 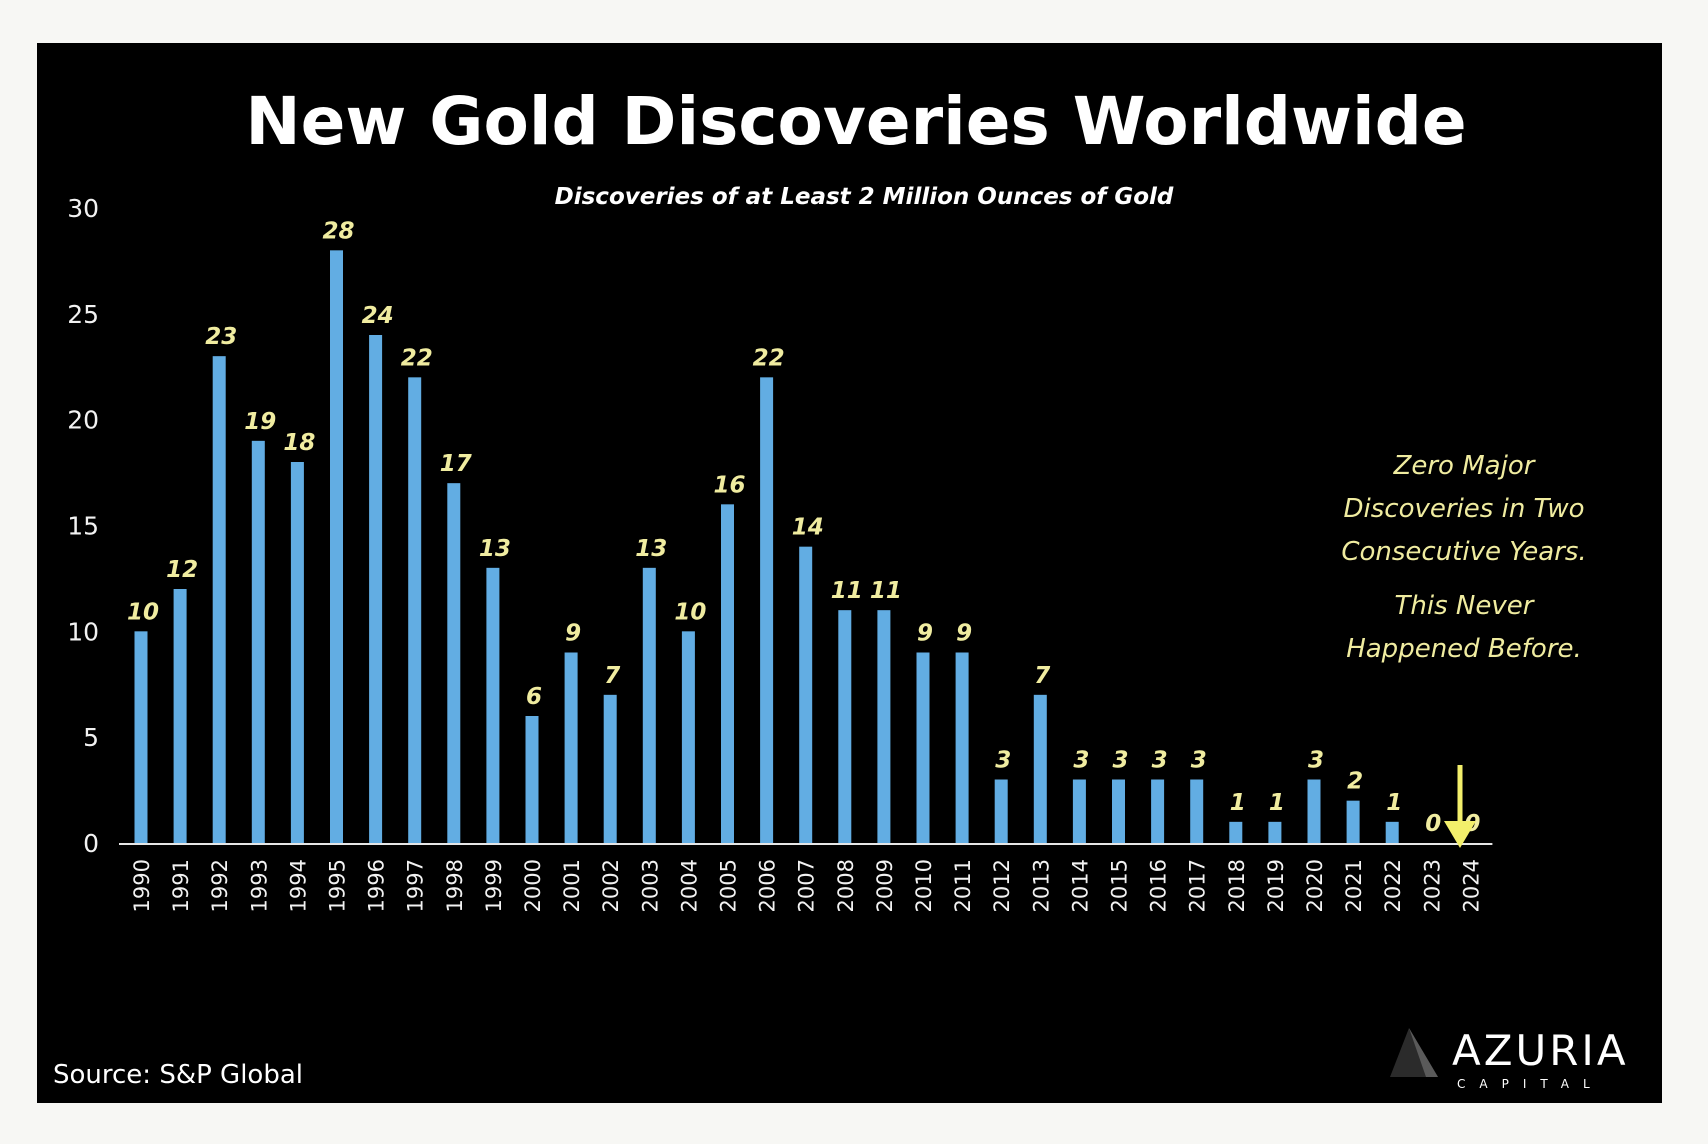 What do you see at coordinates (855, 121) in the screenshot?
I see `chart-title: New Gold Discoveries Worldwide` at bounding box center [855, 121].